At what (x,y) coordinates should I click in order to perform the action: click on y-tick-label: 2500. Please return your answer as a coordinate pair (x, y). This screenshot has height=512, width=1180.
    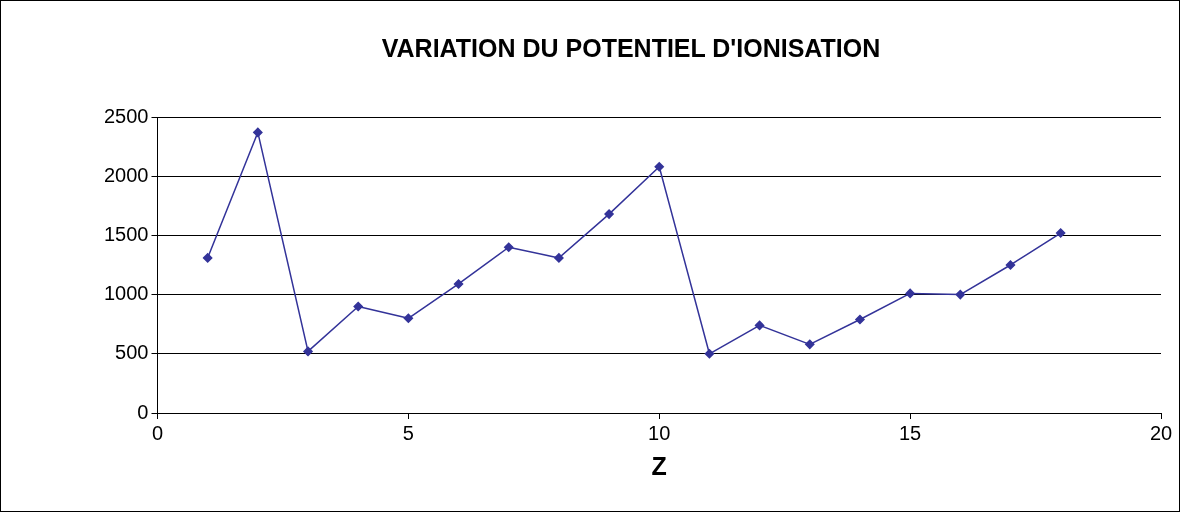
    Looking at the image, I should click on (126, 115).